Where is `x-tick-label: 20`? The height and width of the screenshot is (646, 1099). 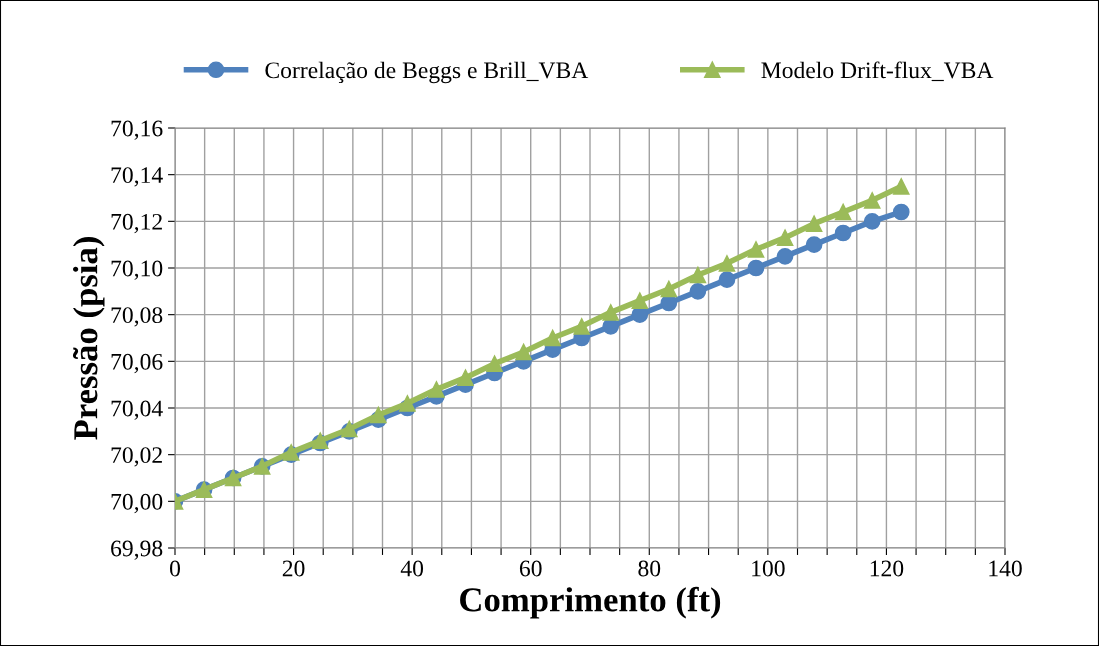
x-tick-label: 20 is located at coordinates (293, 568).